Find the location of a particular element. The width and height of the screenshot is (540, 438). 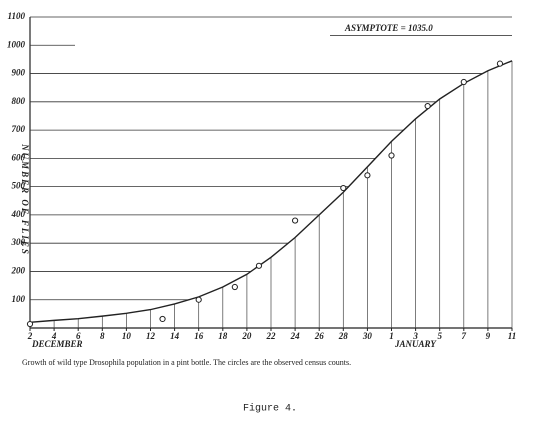

x-tick-label: 22 is located at coordinates (271, 336).